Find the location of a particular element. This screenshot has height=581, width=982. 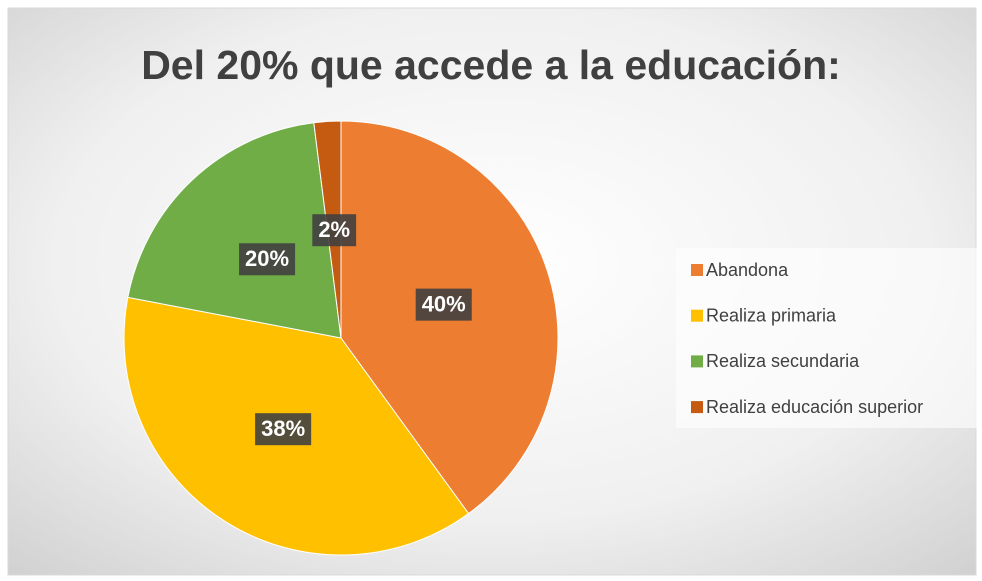

pie-slice is located at coordinates (234, 230).